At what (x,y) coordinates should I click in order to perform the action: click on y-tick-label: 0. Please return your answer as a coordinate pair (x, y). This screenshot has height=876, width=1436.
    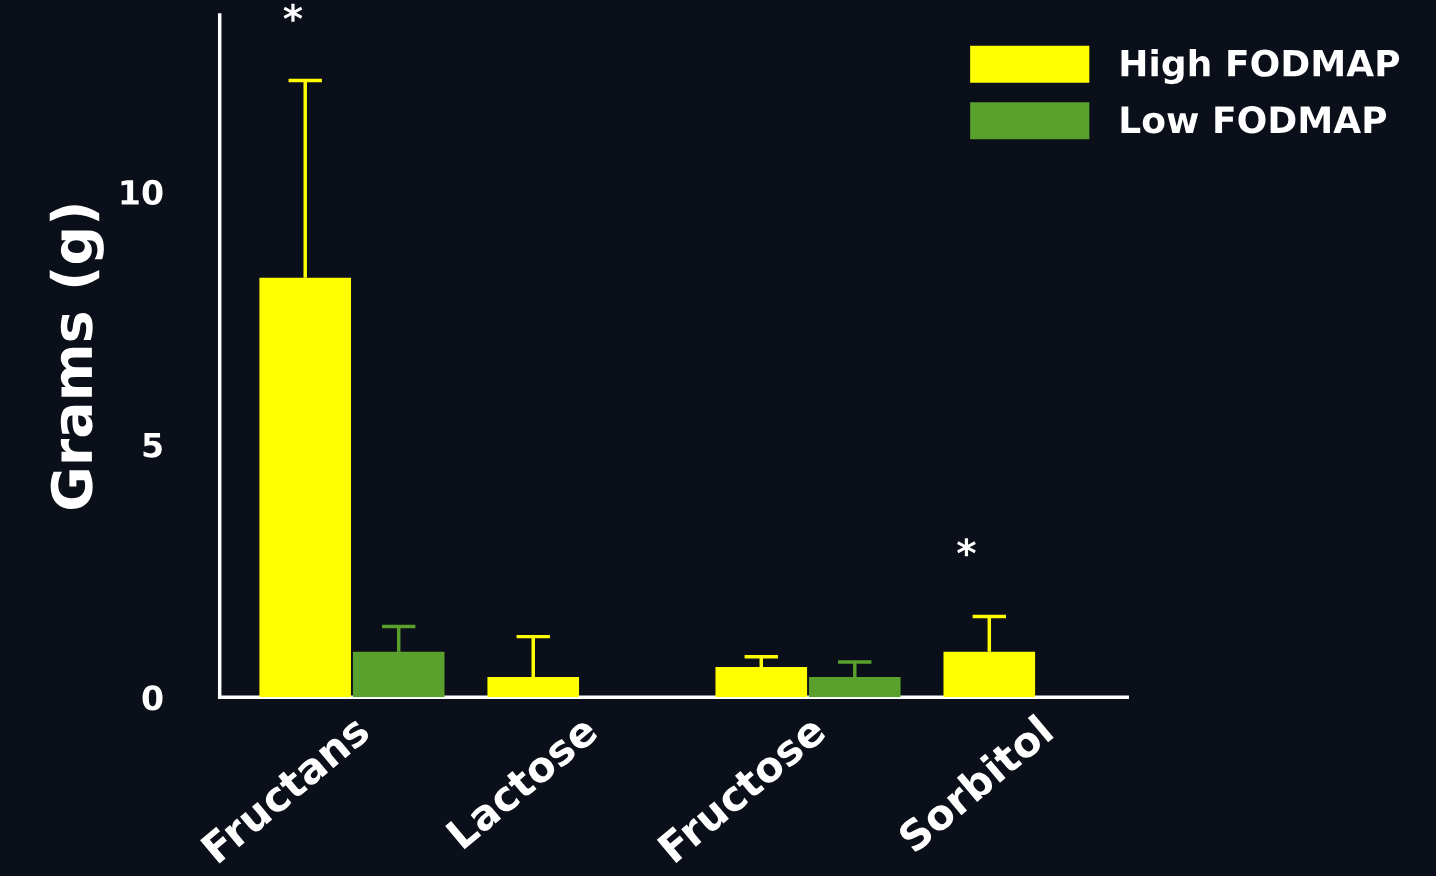
    Looking at the image, I should click on (152, 698).